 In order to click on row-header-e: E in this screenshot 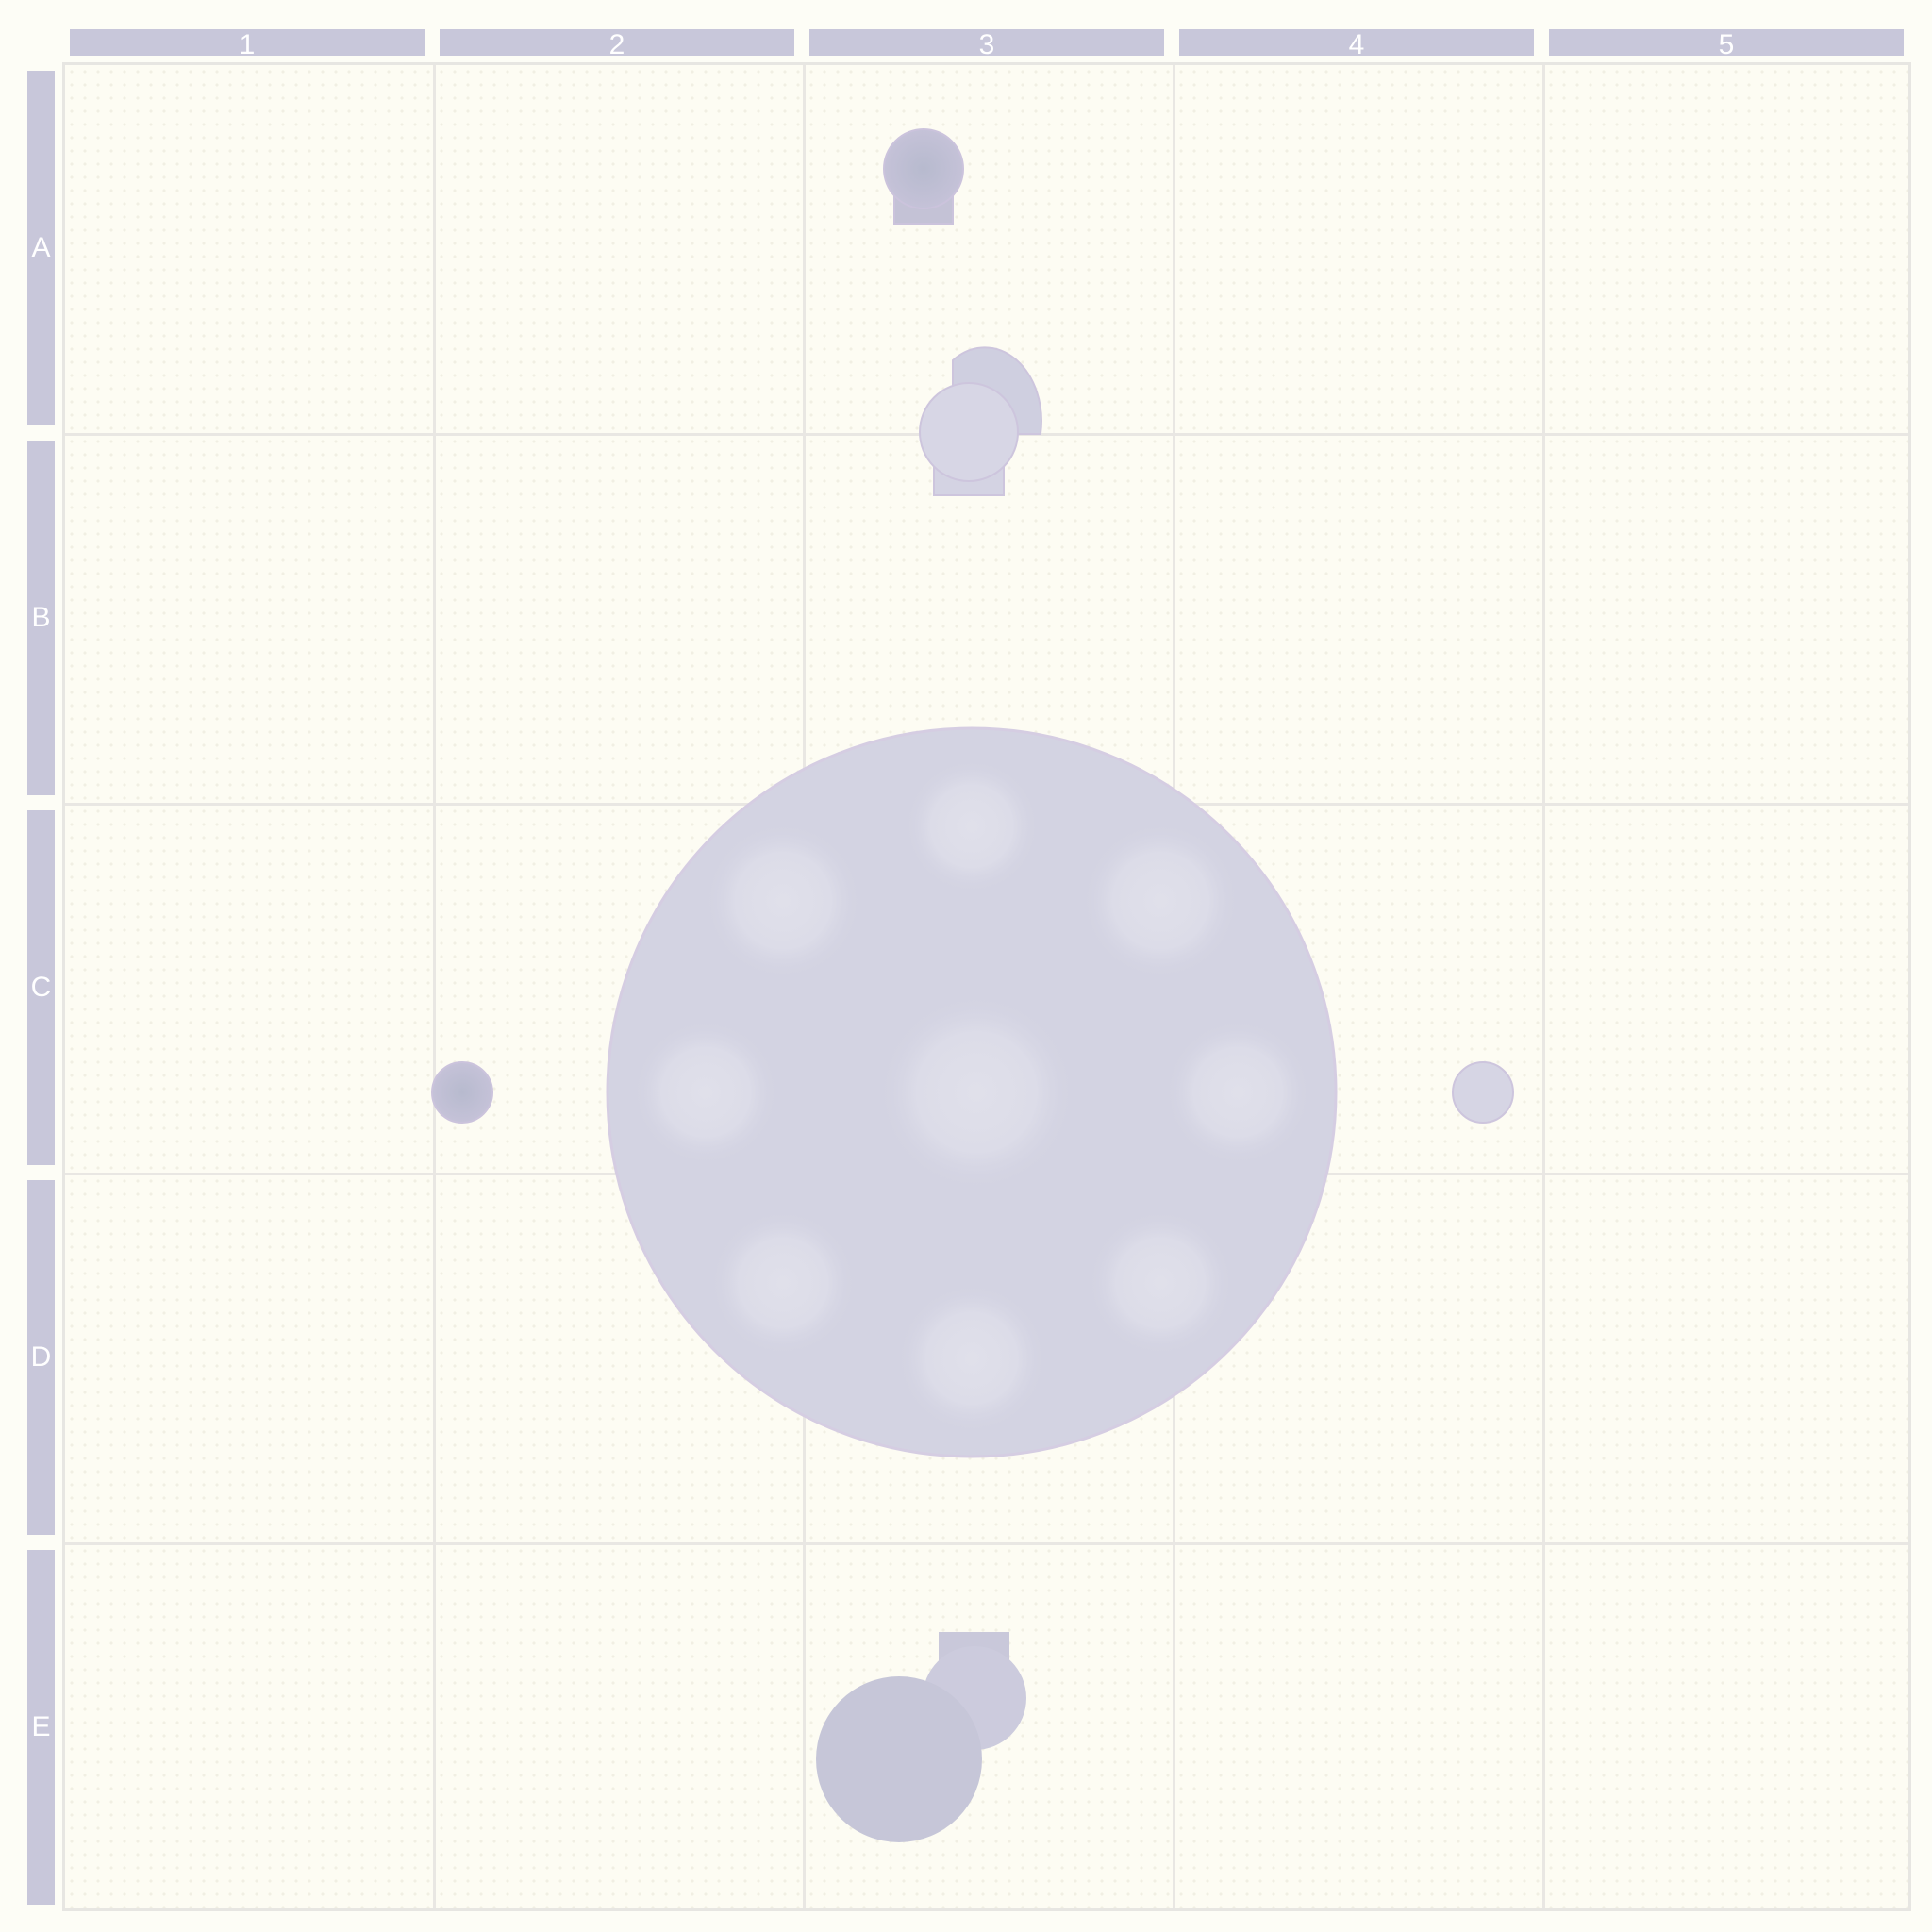, I will do `click(41, 1728)`.